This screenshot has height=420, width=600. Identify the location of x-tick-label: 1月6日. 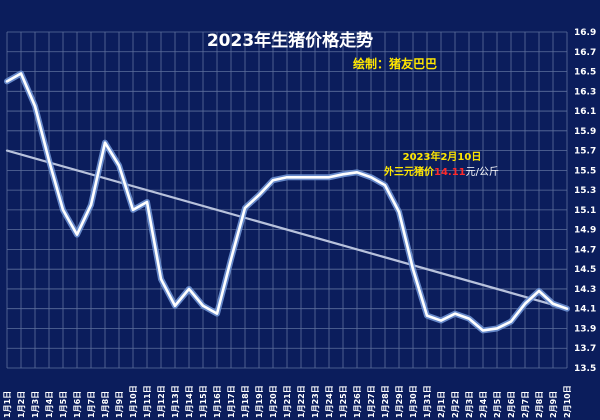
(77, 404).